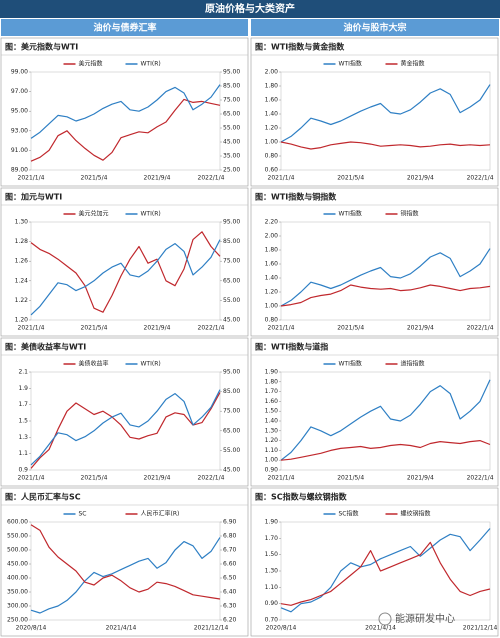 The width and height of the screenshot is (500, 638). What do you see at coordinates (41, 47) in the screenshot?
I see `chart-title: 图：美元指数与WTI` at bounding box center [41, 47].